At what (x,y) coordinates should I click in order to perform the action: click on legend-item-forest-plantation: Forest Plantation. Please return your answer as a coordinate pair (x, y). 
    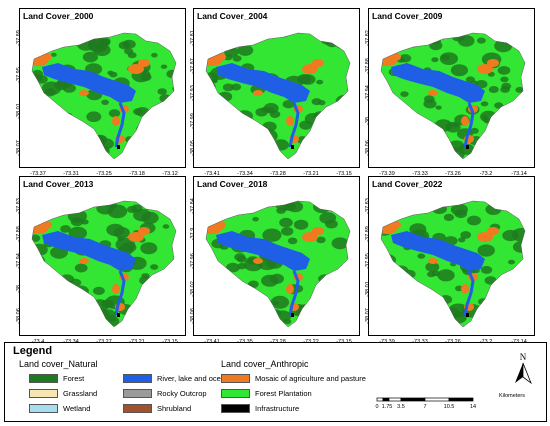
    Looking at the image, I should click on (266, 393).